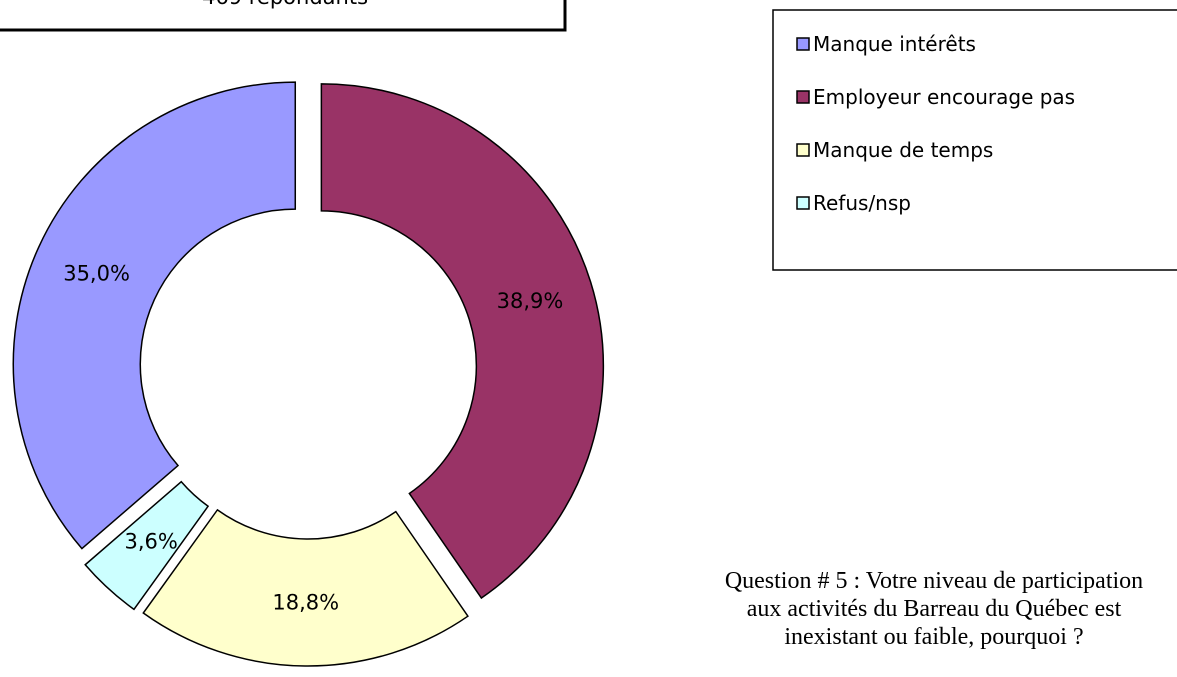 The width and height of the screenshot is (1177, 677). Describe the element at coordinates (530, 301) in the screenshot. I see `data-label: 38,9%` at that location.